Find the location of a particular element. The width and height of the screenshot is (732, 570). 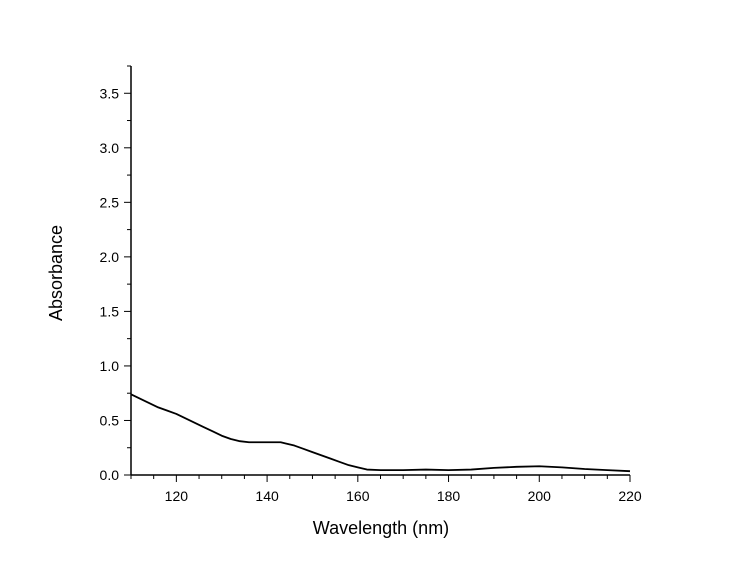

x-tick-label: 120 is located at coordinates (177, 496).